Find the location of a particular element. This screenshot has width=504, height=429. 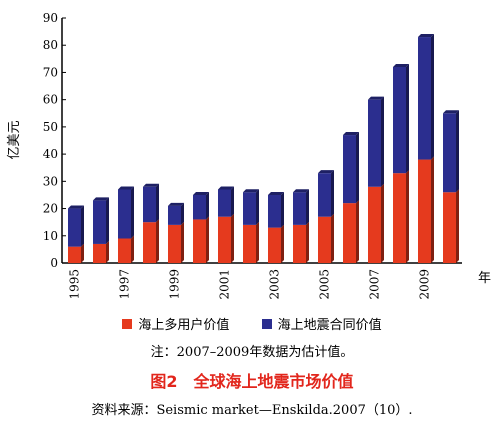

bar-multiuser-1995-side is located at coordinates (82, 253).